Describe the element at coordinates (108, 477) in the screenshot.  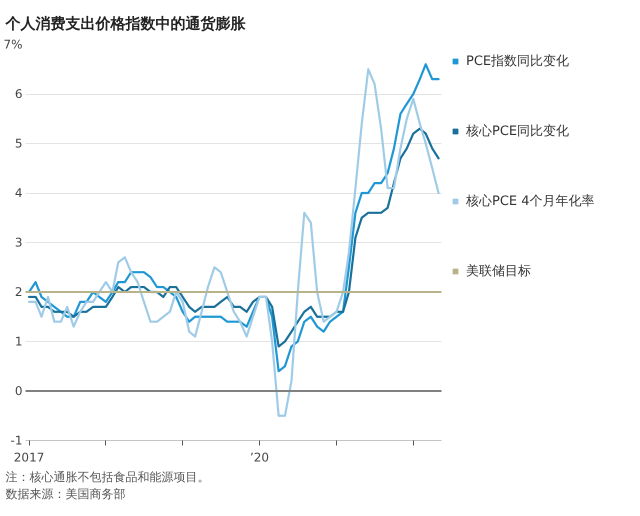
I see `text: 注：核心通胀不包括食品和能源项目。` at that location.